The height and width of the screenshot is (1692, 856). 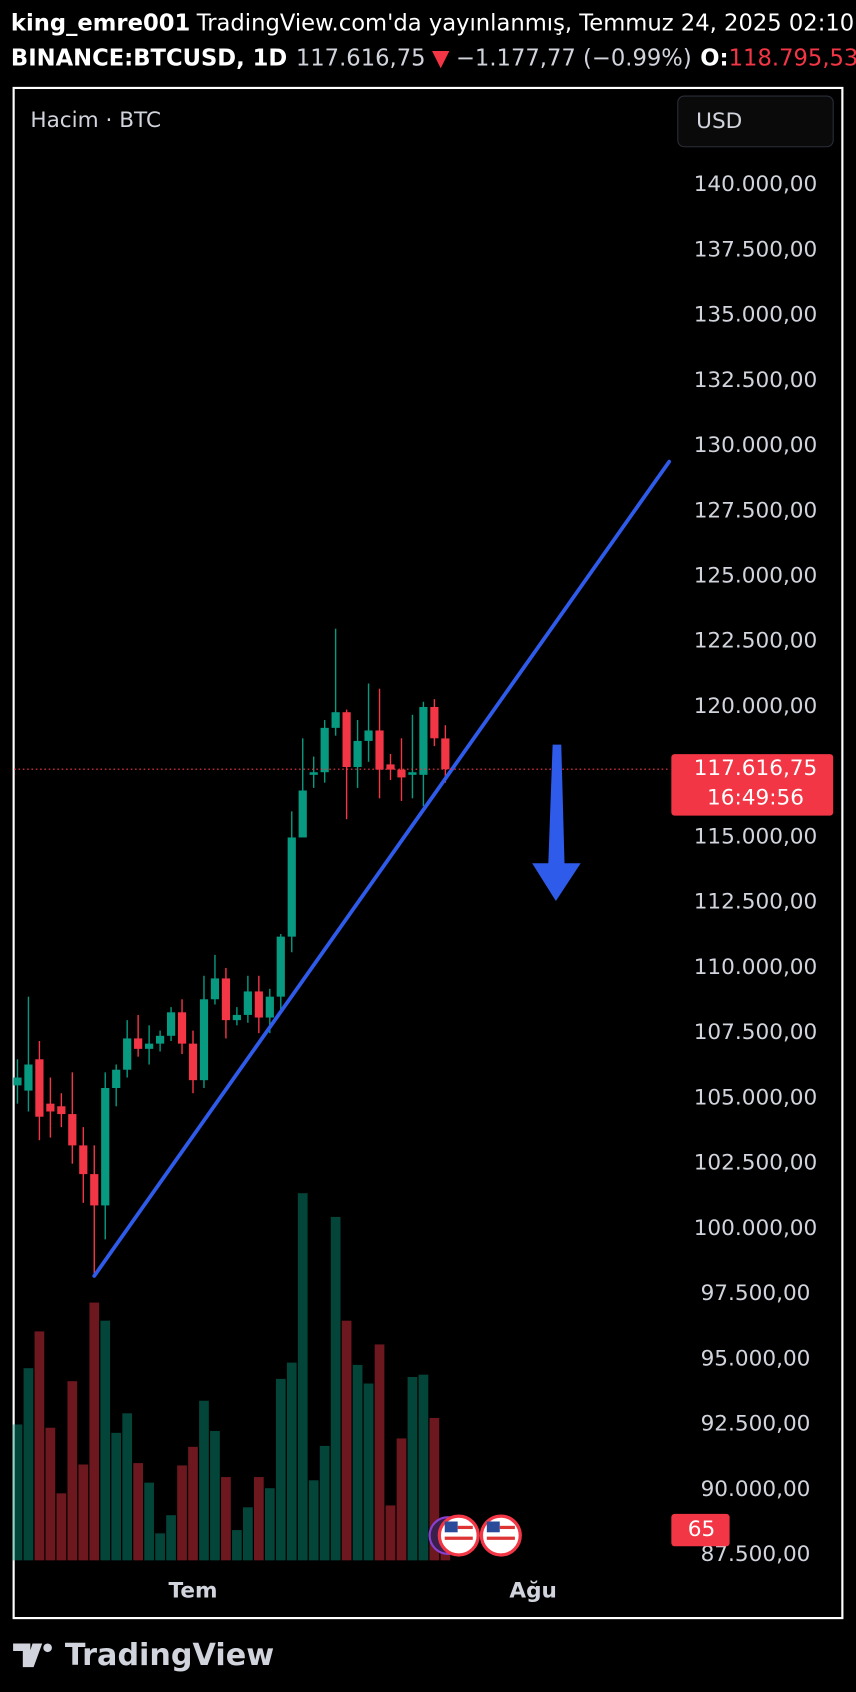 I want to click on y-tick-label: 112.500,00, so click(x=756, y=902).